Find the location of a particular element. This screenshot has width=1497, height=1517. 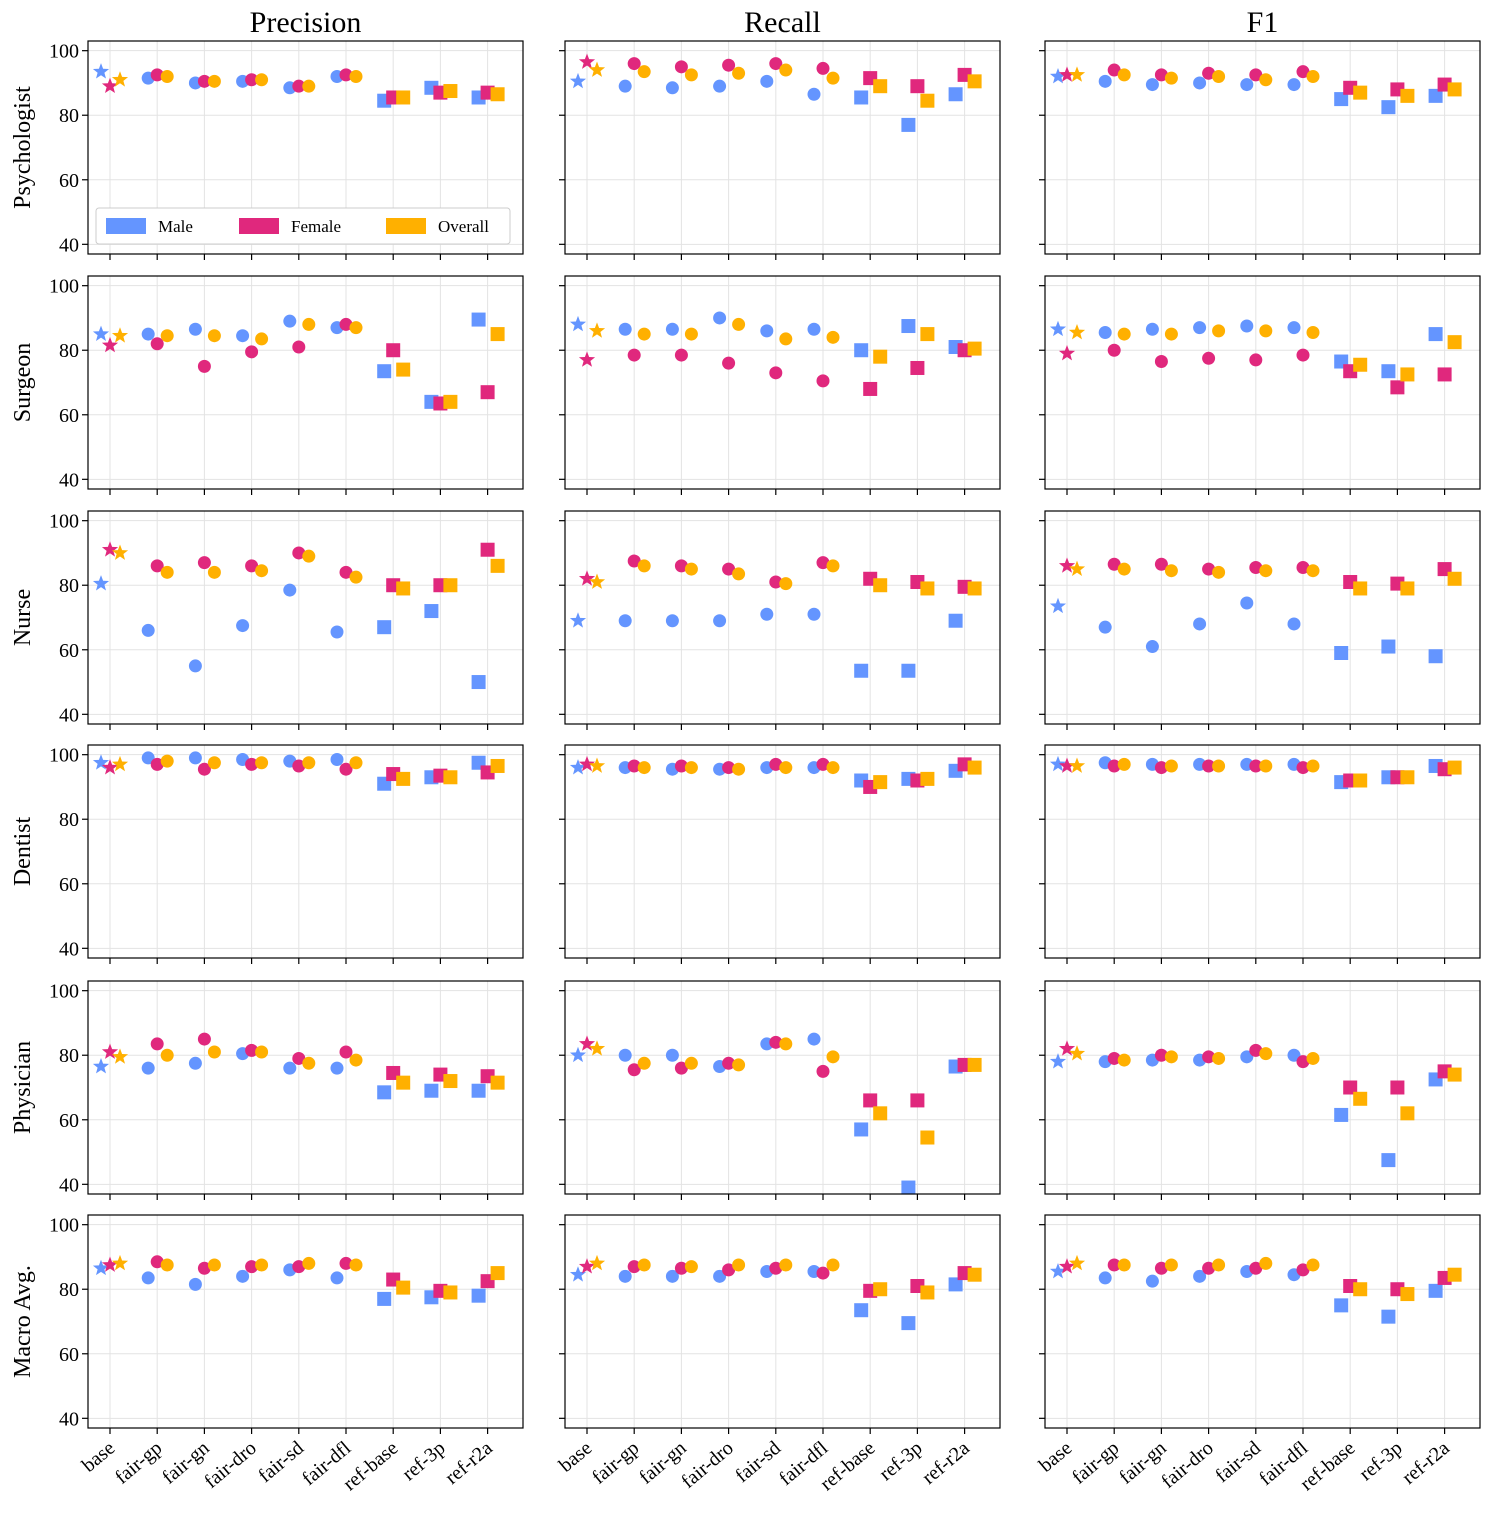

y-tick-label: 100 is located at coordinates (64, 52).